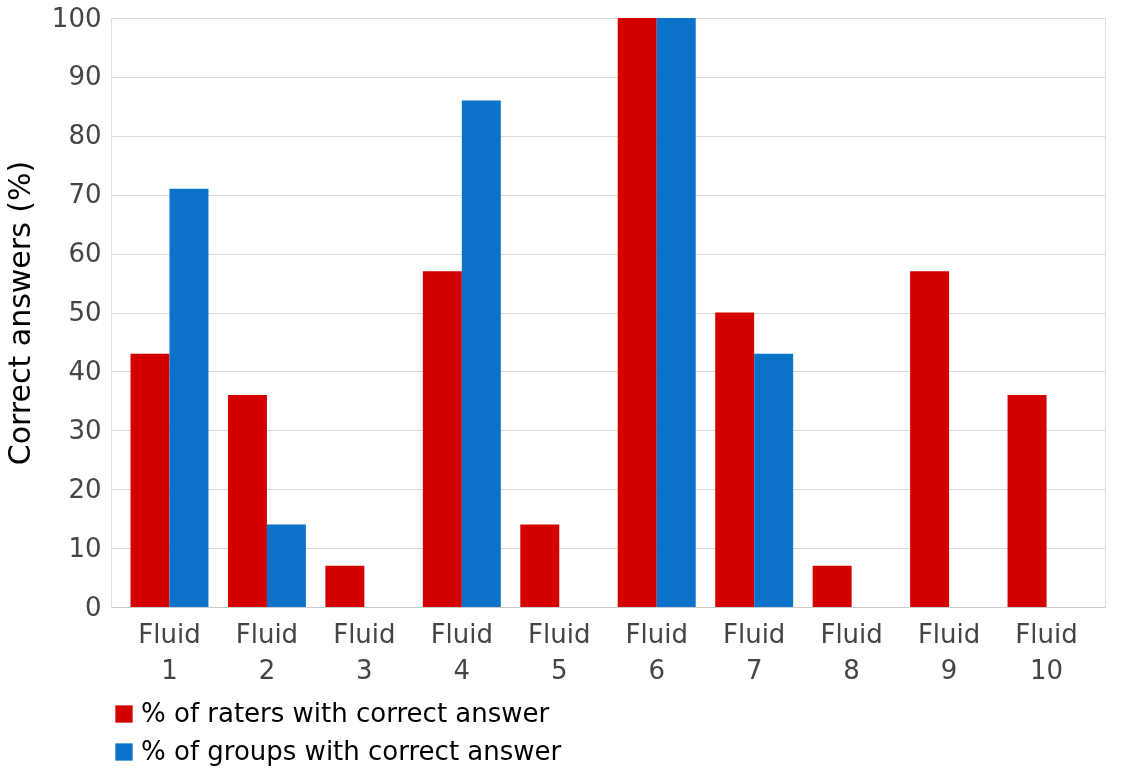 This screenshot has height=778, width=1124. I want to click on y-tick-label: 80, so click(85, 135).